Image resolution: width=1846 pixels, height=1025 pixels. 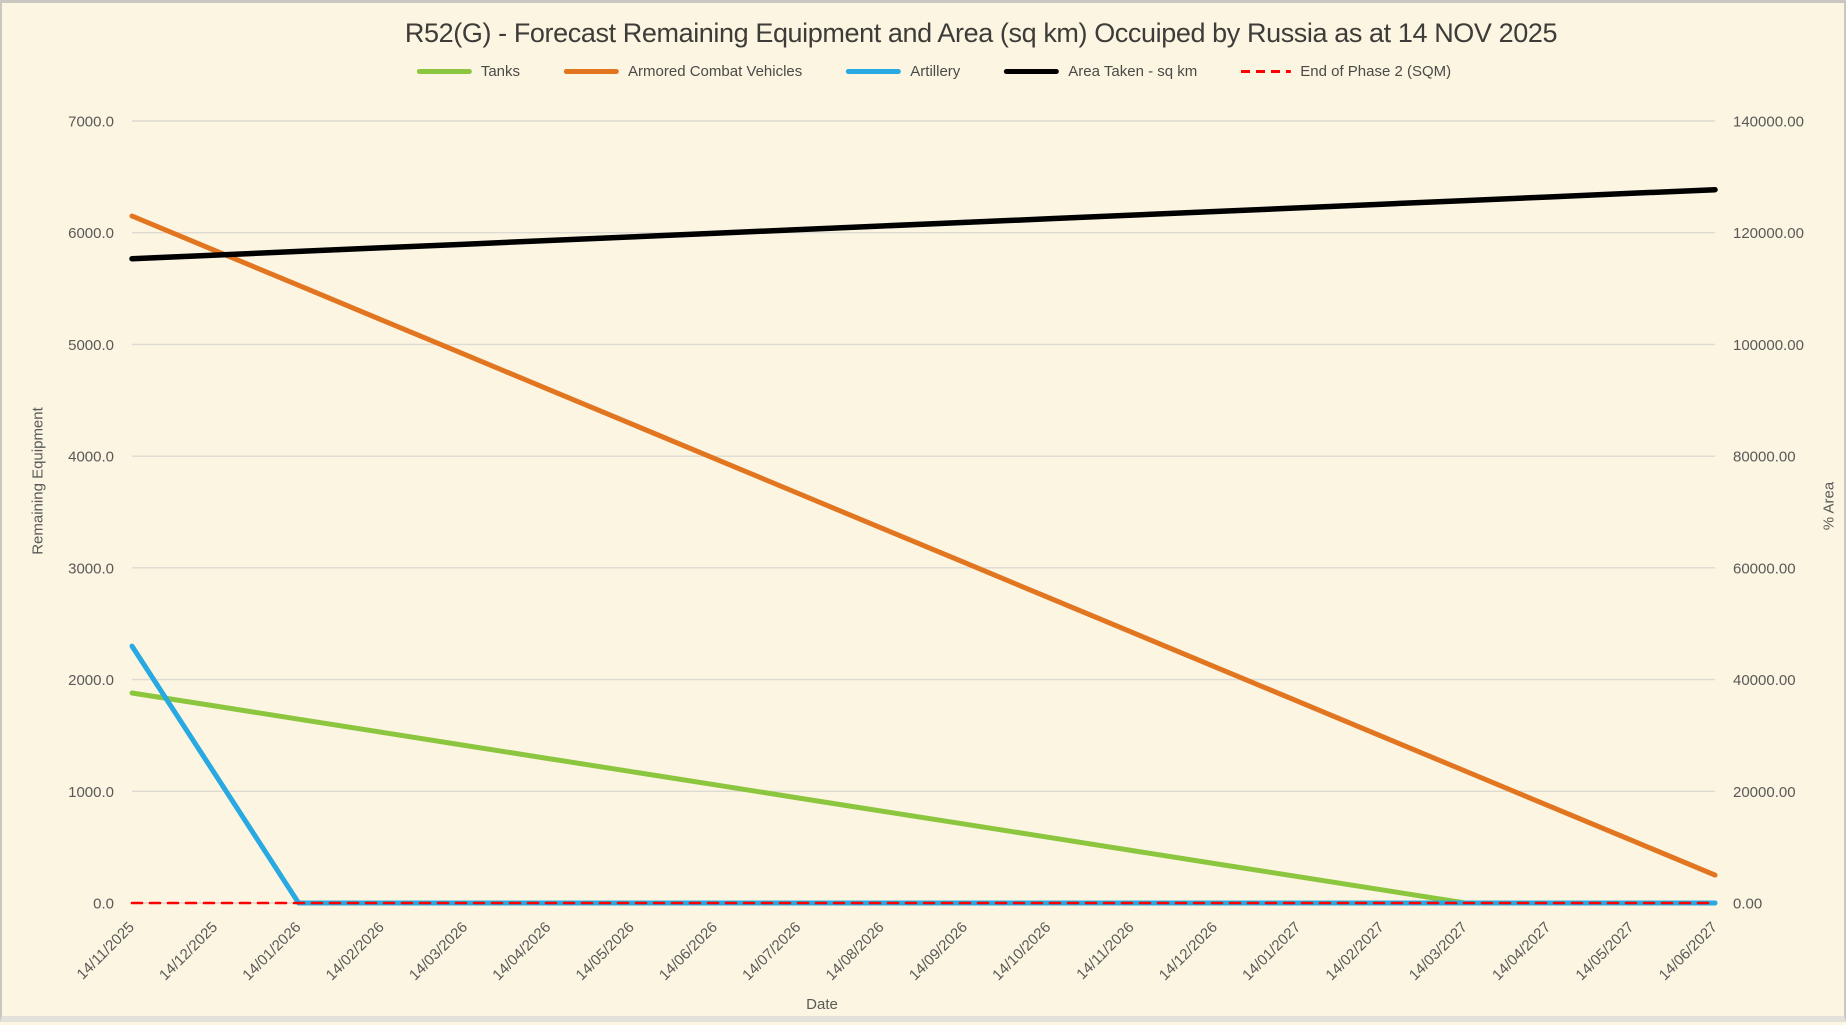 What do you see at coordinates (1354, 951) in the screenshot?
I see `x-axis-tick-label: 14/02/2027` at bounding box center [1354, 951].